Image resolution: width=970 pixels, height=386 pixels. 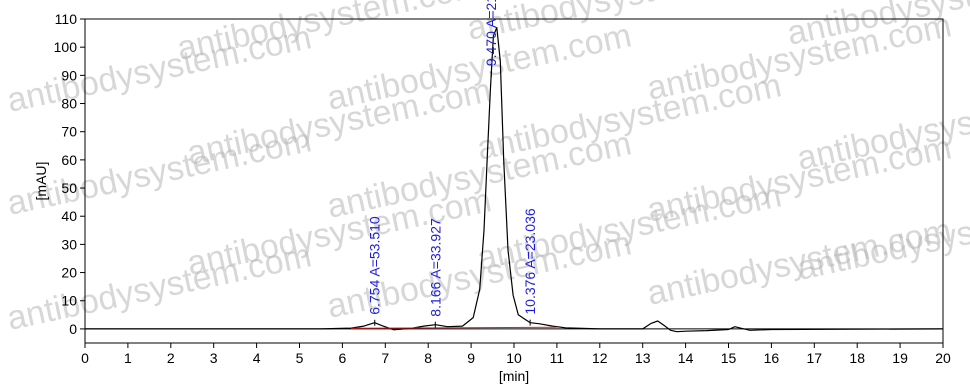 I want to click on x-tick-label: 16, so click(x=772, y=358).